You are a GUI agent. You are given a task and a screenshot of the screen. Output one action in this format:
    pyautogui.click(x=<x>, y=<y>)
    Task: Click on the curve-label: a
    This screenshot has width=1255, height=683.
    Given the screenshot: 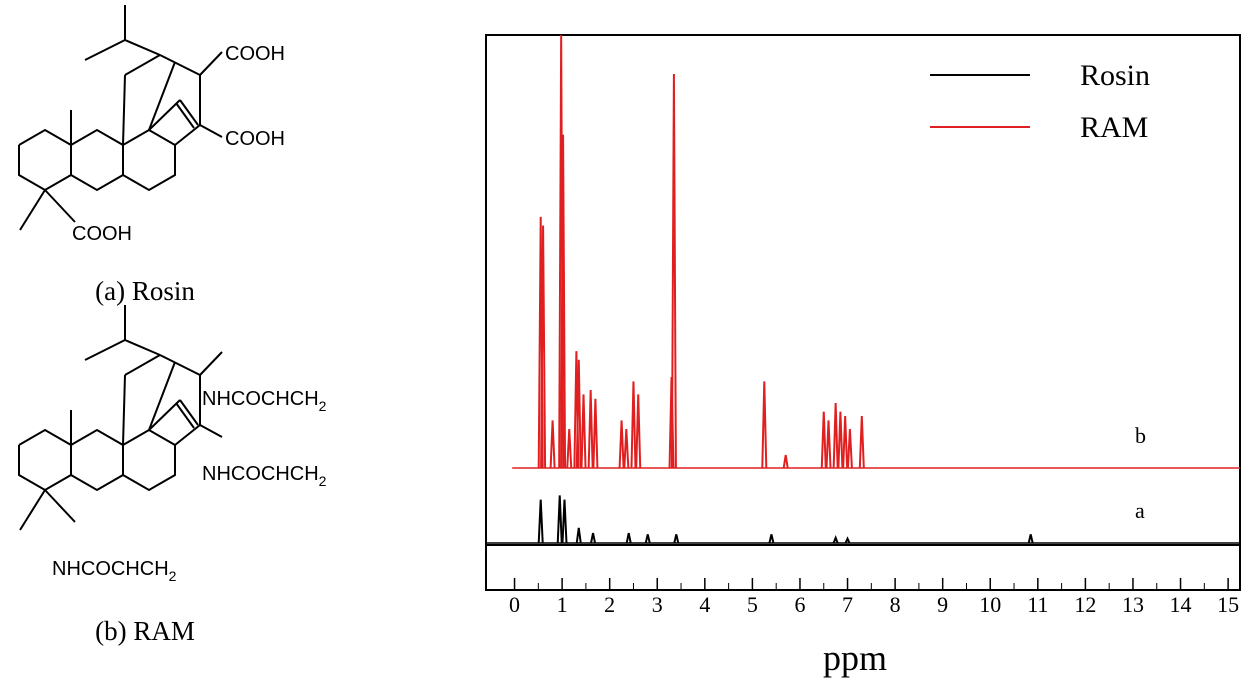 What is the action you would take?
    pyautogui.click(x=1140, y=510)
    